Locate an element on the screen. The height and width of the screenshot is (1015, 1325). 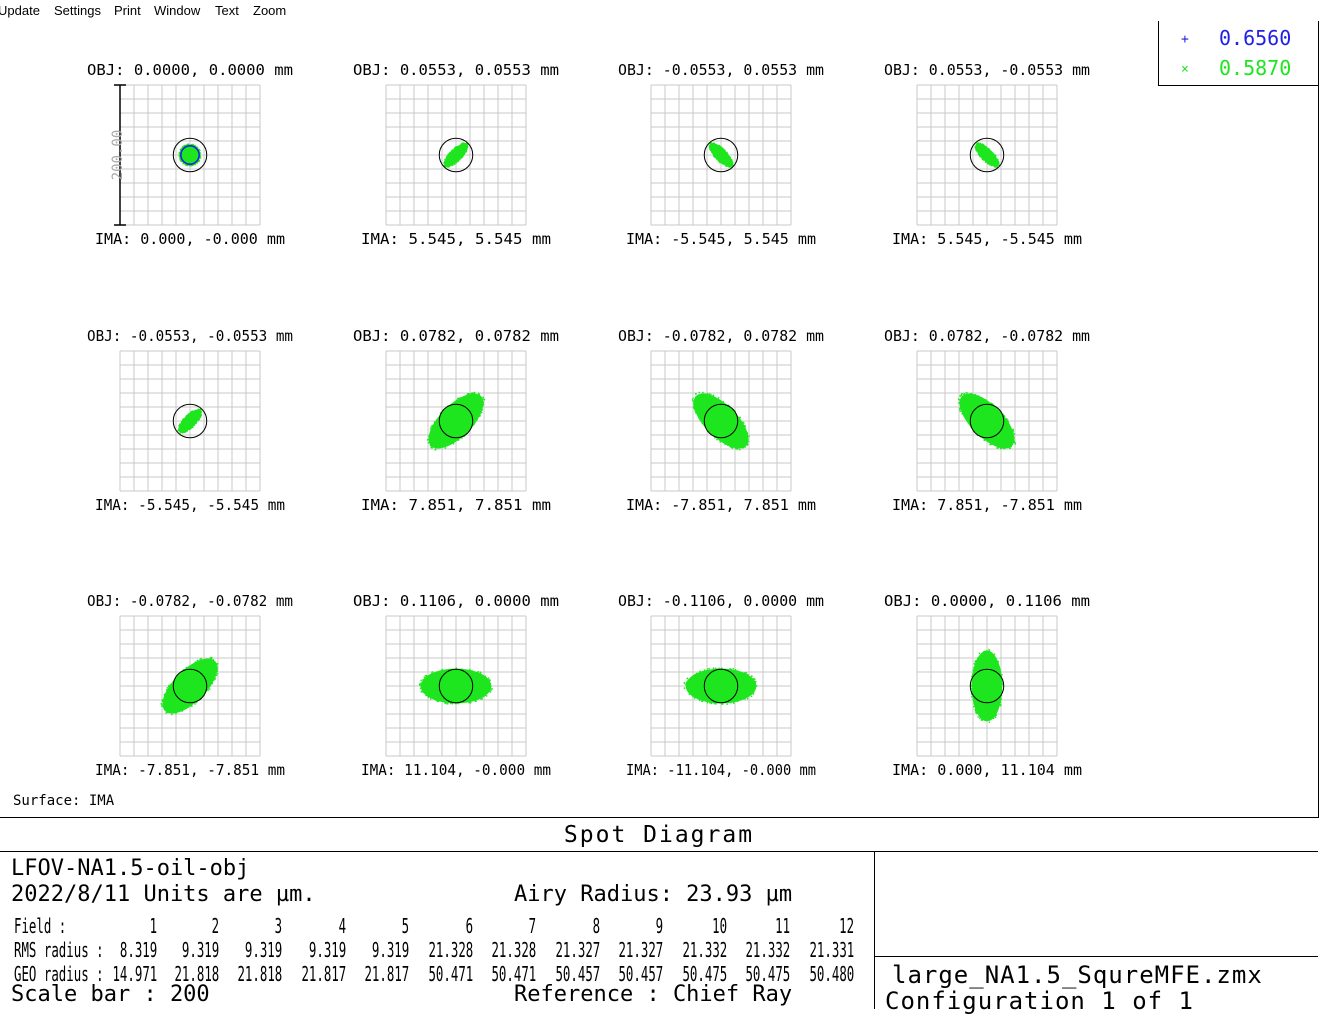
legend-row-1: + 0.6560 is located at coordinates (1238, 41).